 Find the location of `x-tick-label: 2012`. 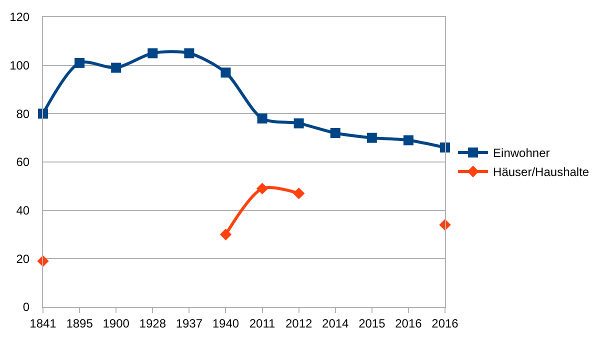

x-tick-label: 2012 is located at coordinates (298, 323).